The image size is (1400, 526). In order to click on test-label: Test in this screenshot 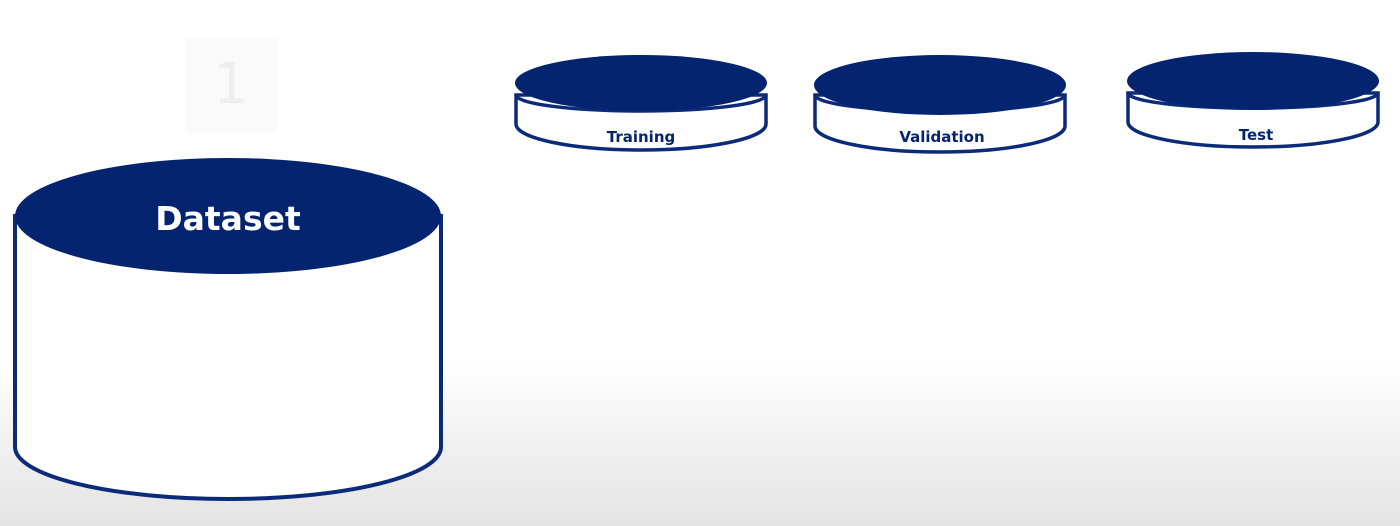, I will do `click(1256, 135)`.